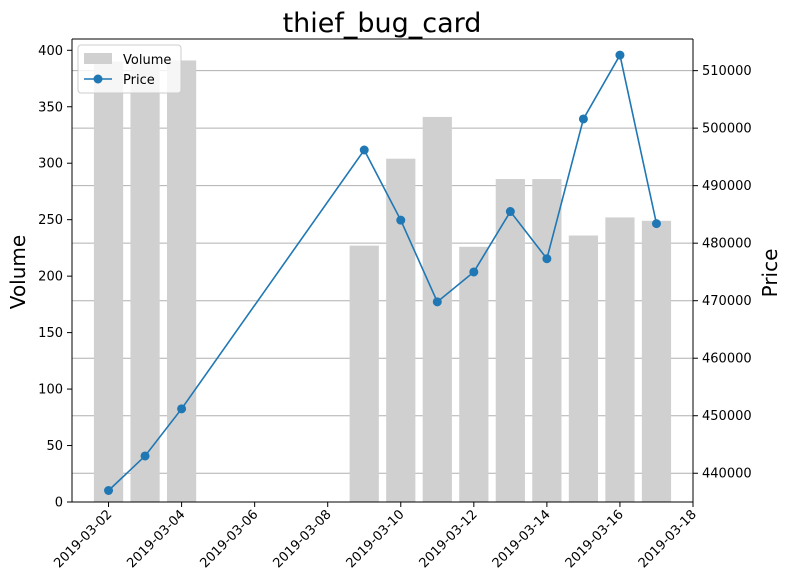 This screenshot has height=588, width=789. Describe the element at coordinates (727, 301) in the screenshot. I see `y-right-tick-label: 470000` at that location.